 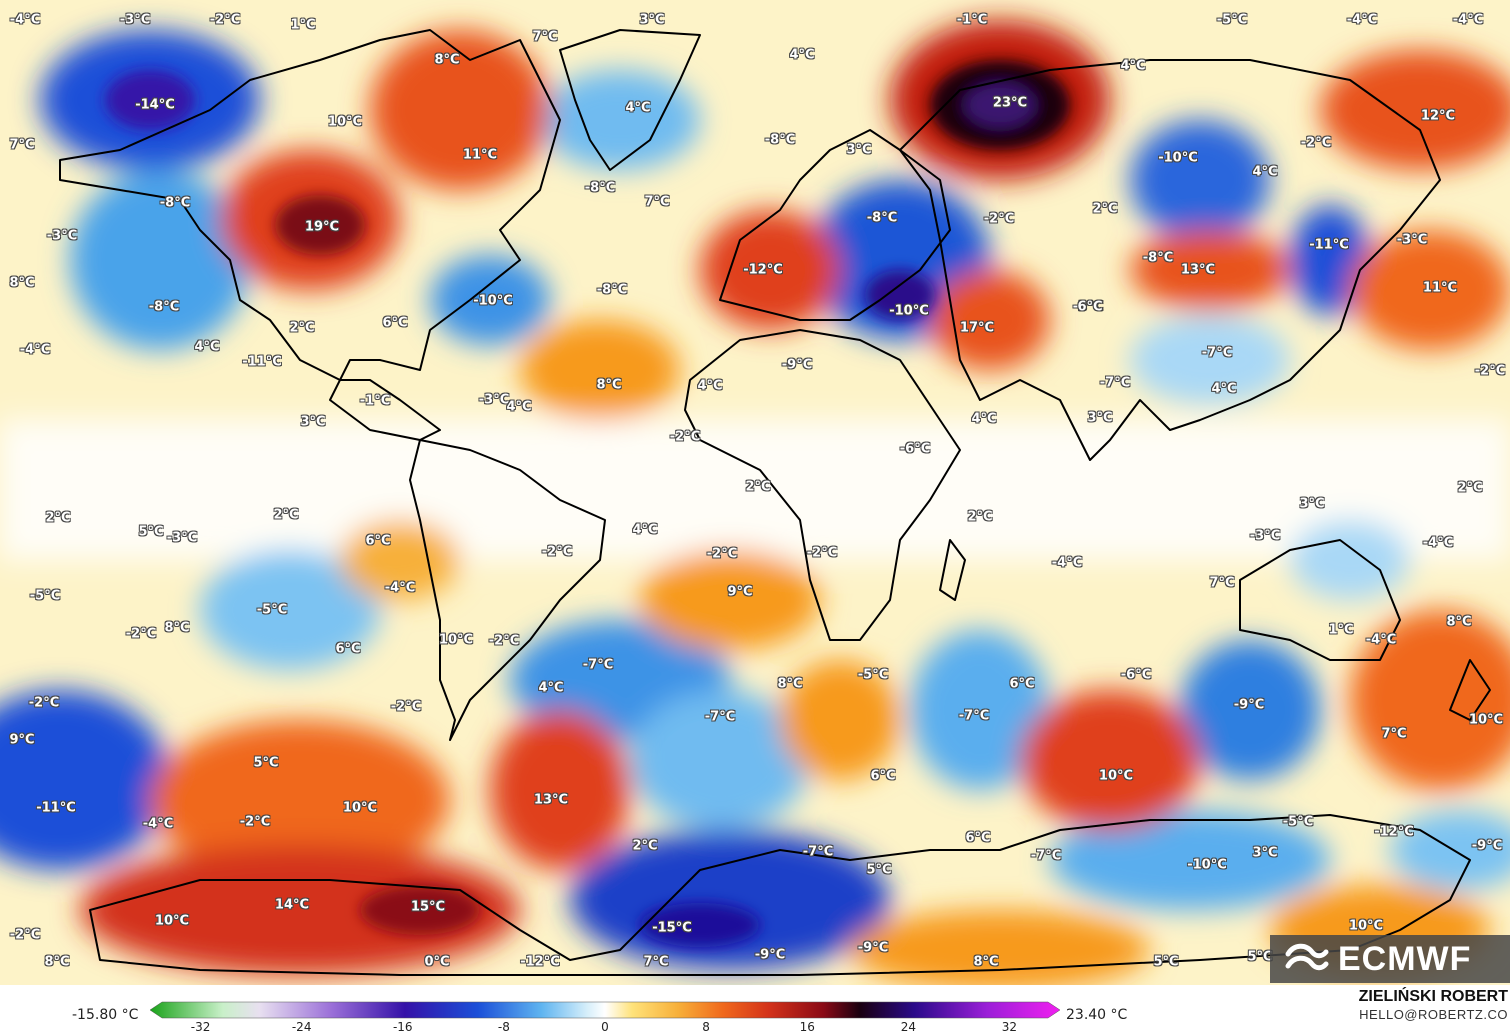 I want to click on colorbar-legend: -15.80 °C, so click(x=755, y=1010).